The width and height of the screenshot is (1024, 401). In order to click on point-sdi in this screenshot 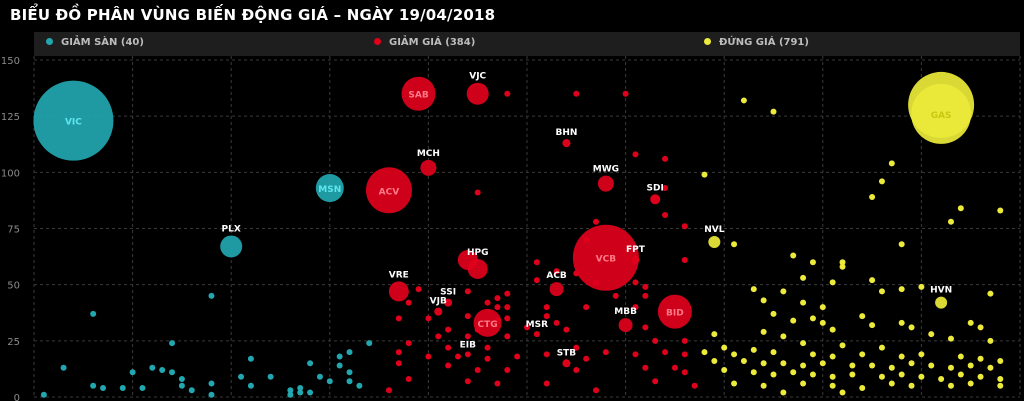, I will do `click(655, 199)`.